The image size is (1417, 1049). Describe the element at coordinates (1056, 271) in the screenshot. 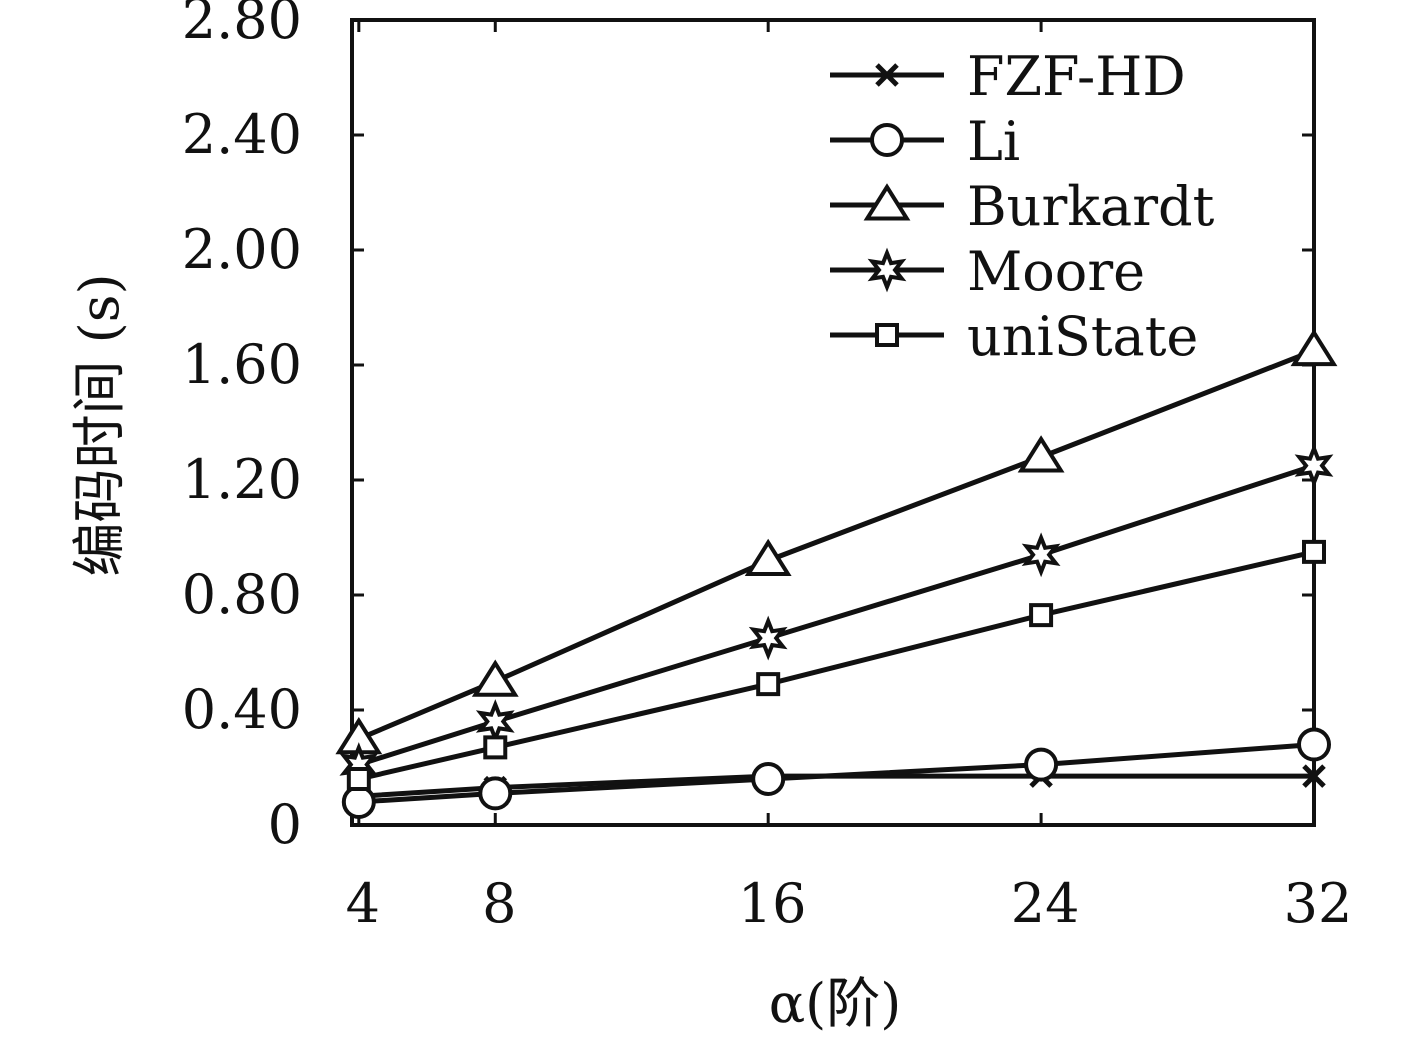

I see `legend-label: Moore` at that location.